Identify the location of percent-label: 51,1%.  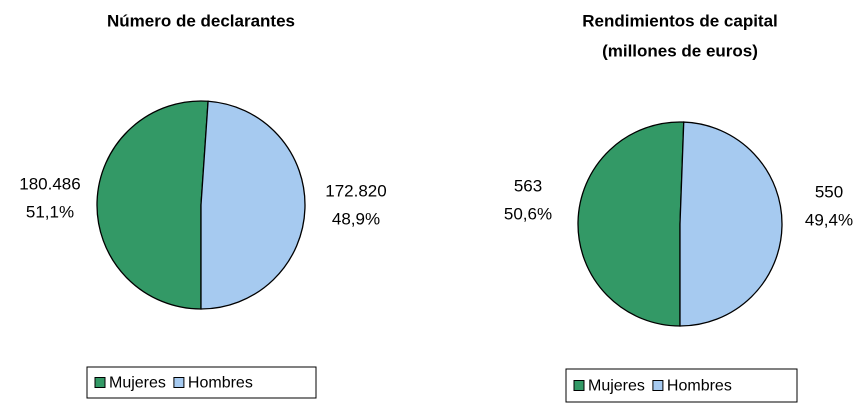
(50, 211).